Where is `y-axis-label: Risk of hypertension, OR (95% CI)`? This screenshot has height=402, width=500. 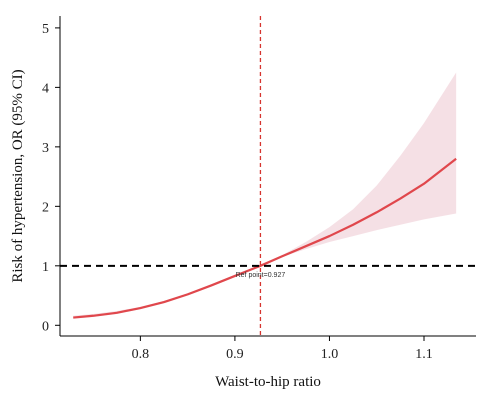
y-axis-label: Risk of hypertension, OR (95% CI) is located at coordinates (18, 175).